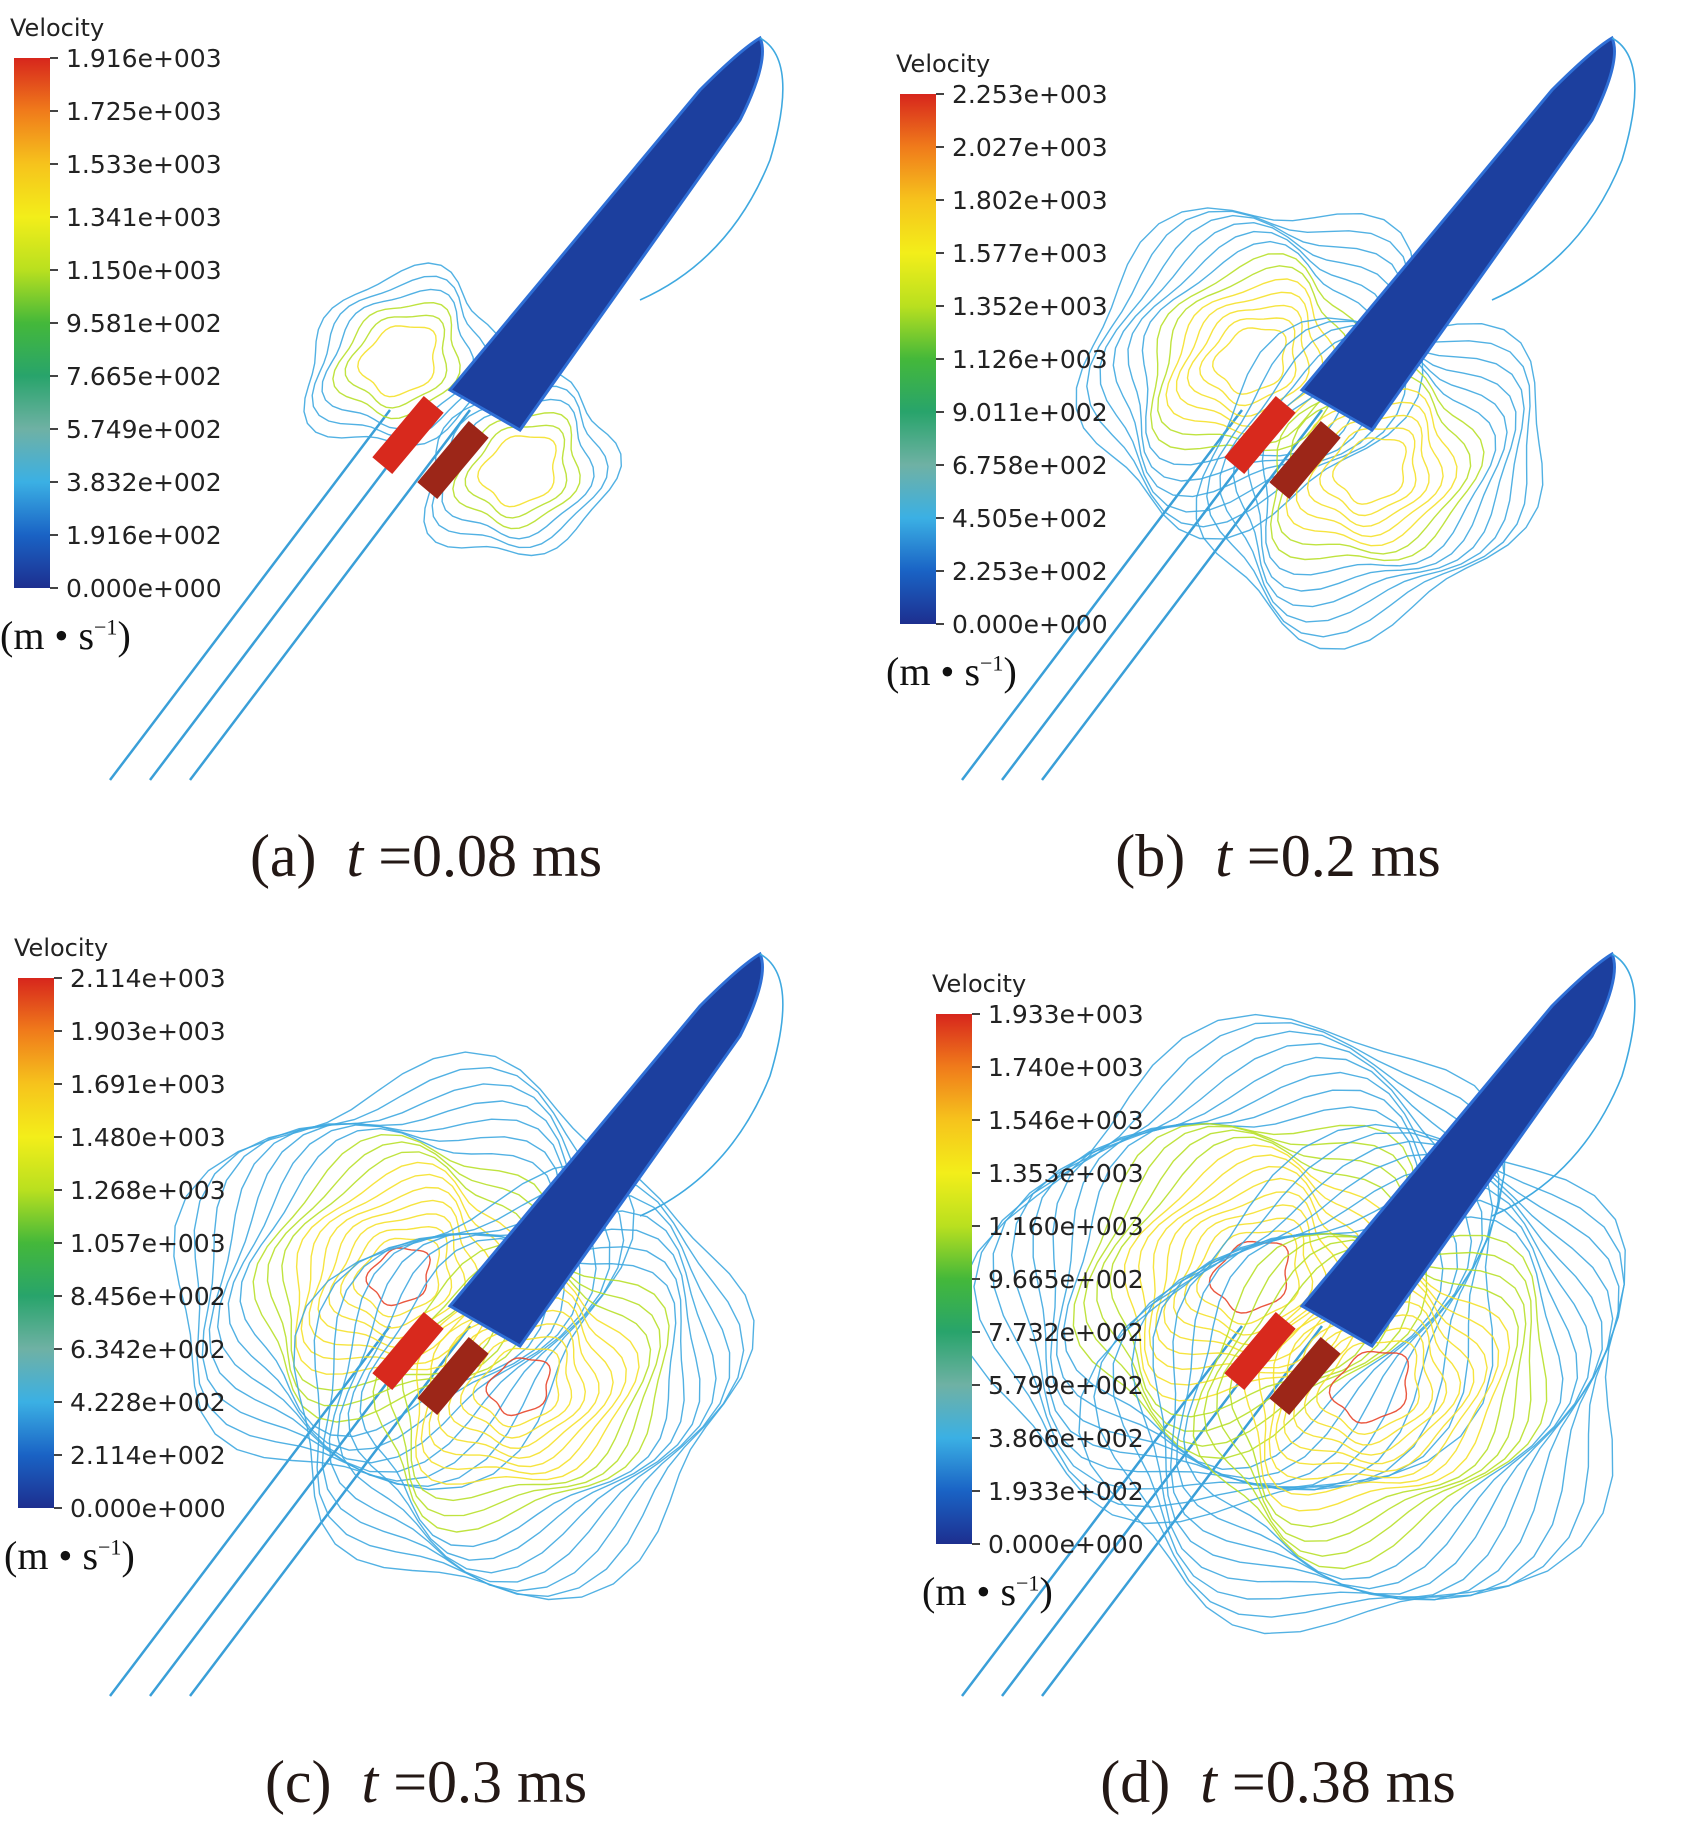 This screenshot has height=1832, width=1704. I want to click on legend-tick: 6.342e+002, so click(140, 1349).